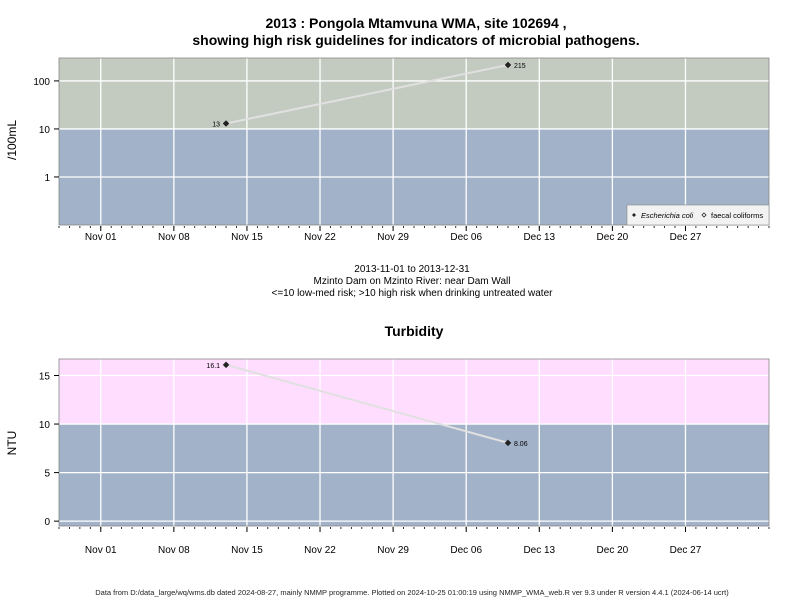  What do you see at coordinates (634, 215) in the screenshot?
I see `legend-marker-ecoli` at bounding box center [634, 215].